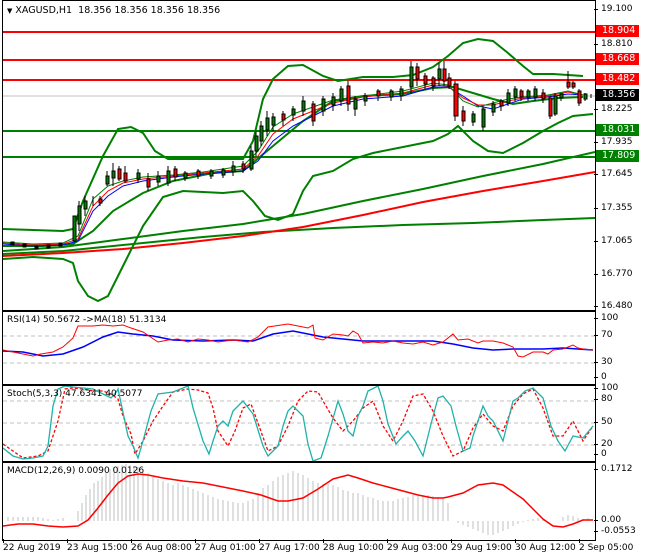 The image size is (660, 560). Describe the element at coordinates (613, 469) in the screenshot. I see `macd-tick: 0.1712` at that location.